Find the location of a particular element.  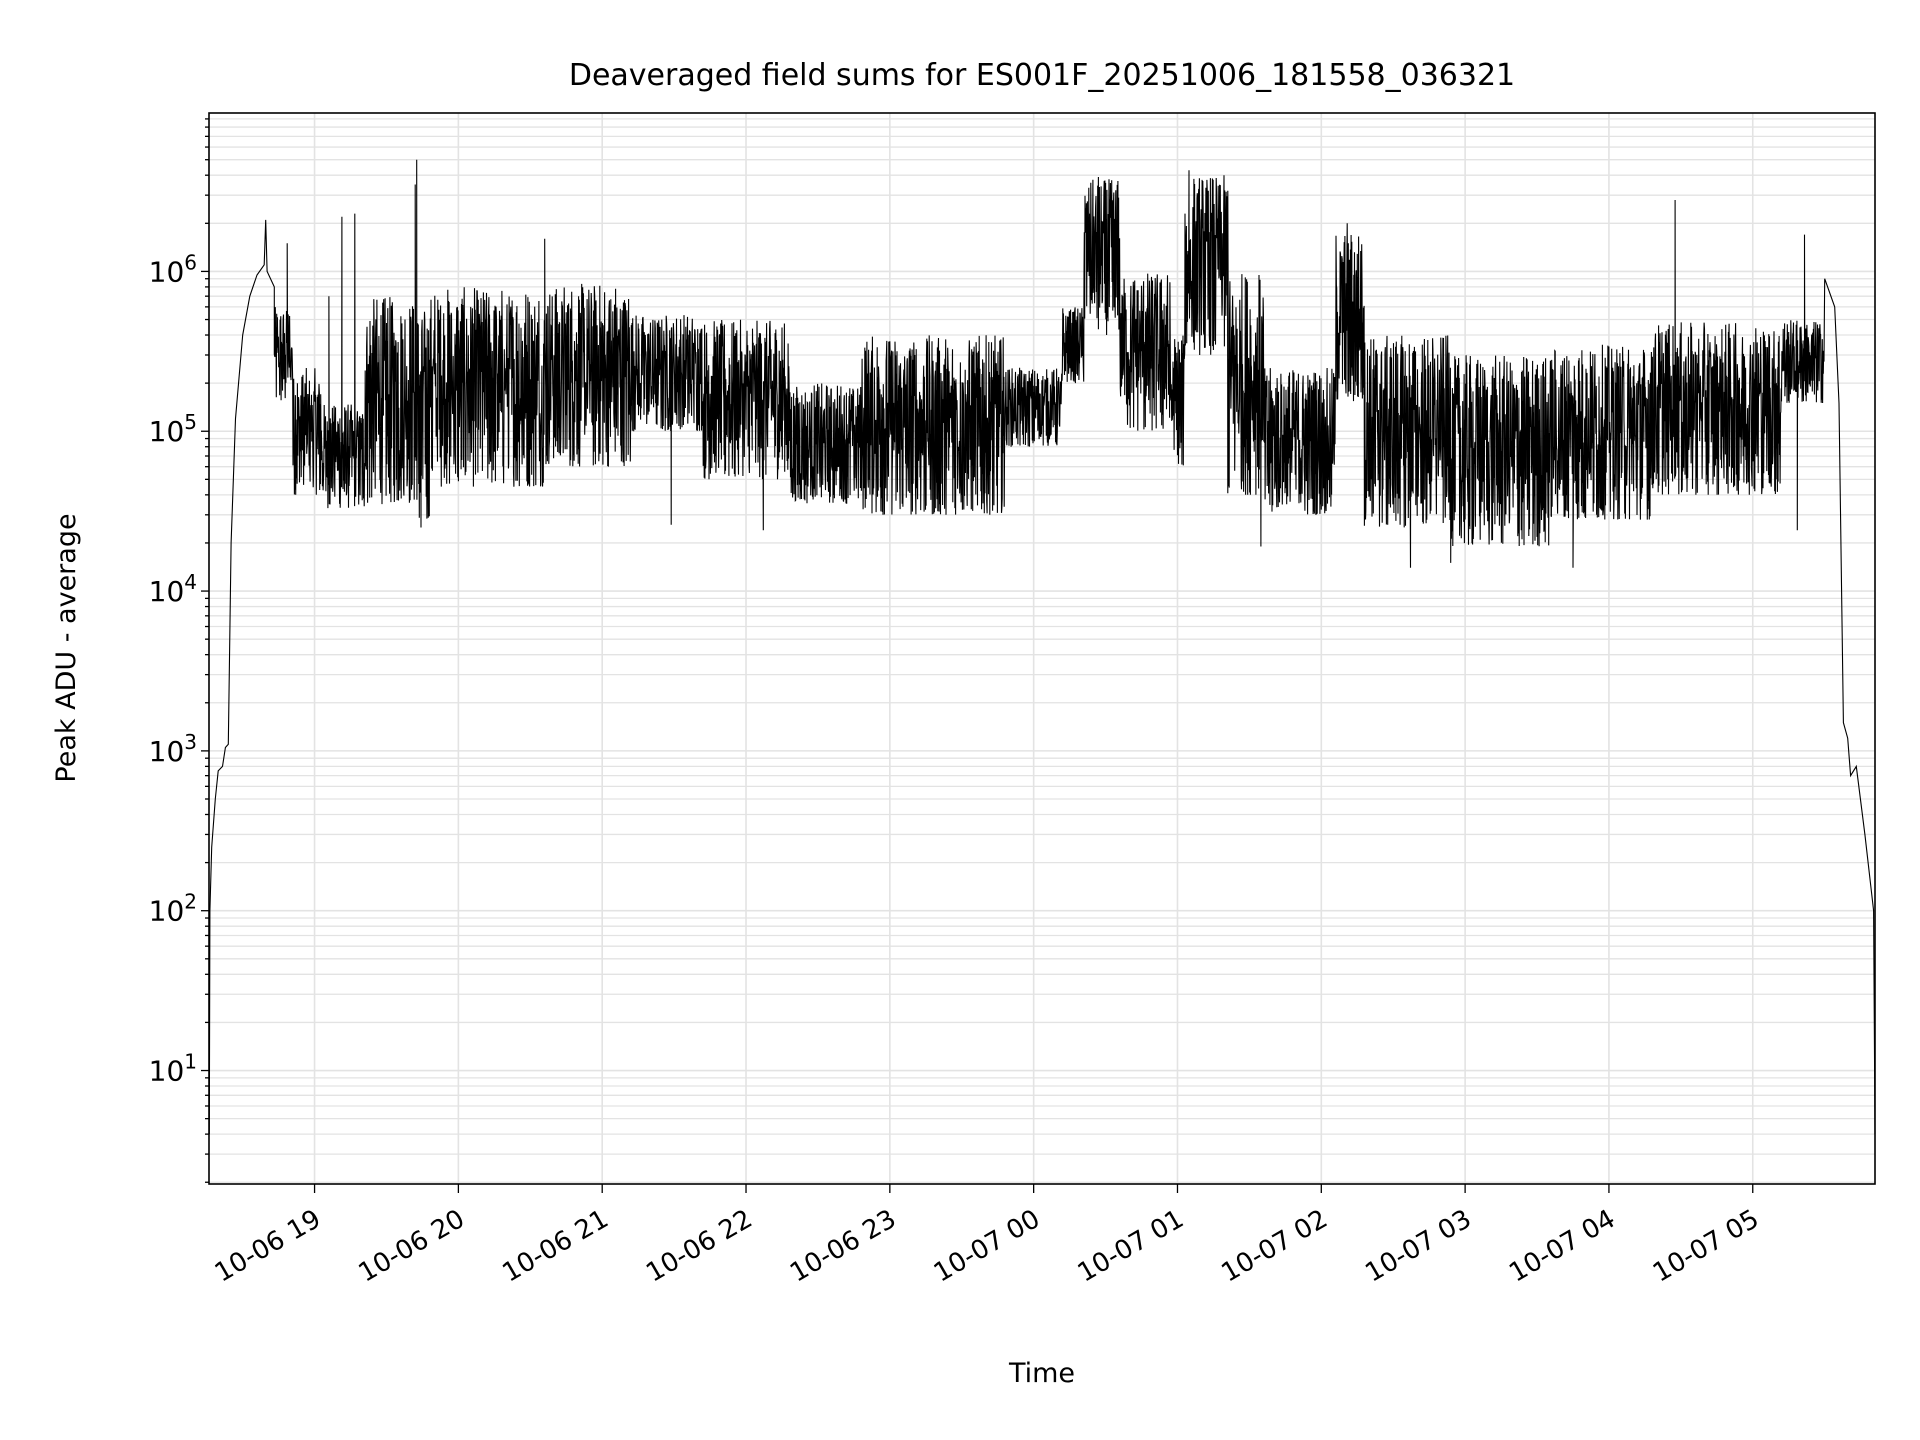

x-tick-label: 10-06 19 is located at coordinates (268, 1246).